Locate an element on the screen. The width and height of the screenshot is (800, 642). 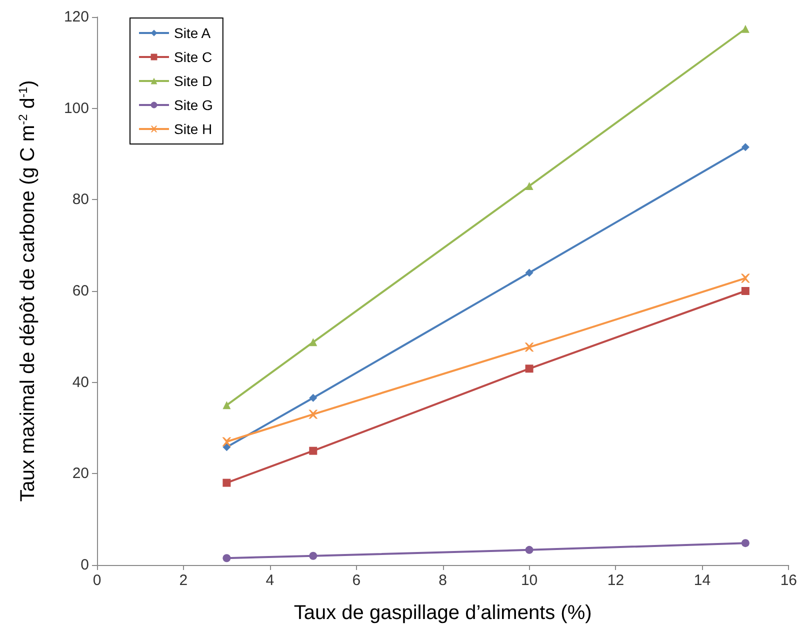
y-tick-label: 120 is located at coordinates (76, 17).